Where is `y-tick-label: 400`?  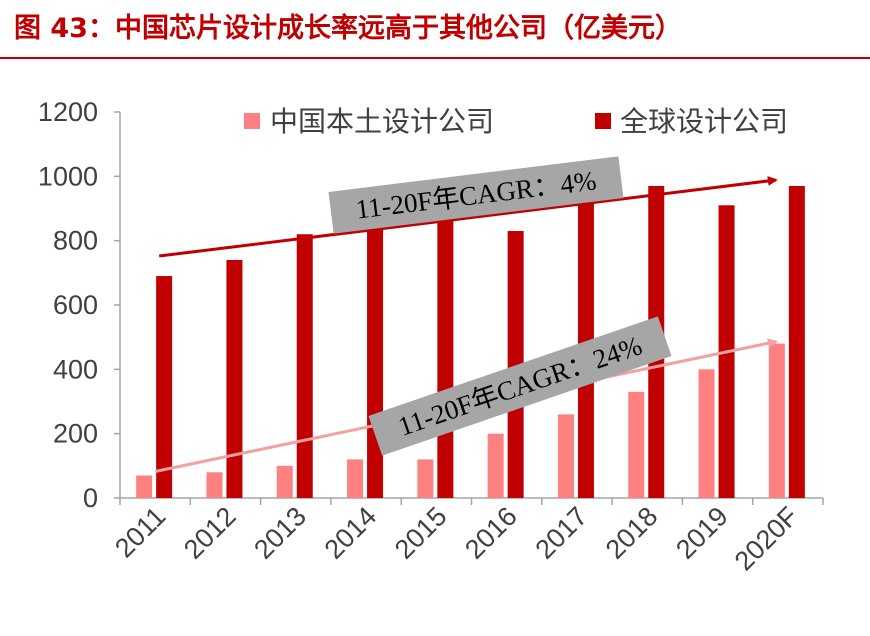 y-tick-label: 400 is located at coordinates (75, 369).